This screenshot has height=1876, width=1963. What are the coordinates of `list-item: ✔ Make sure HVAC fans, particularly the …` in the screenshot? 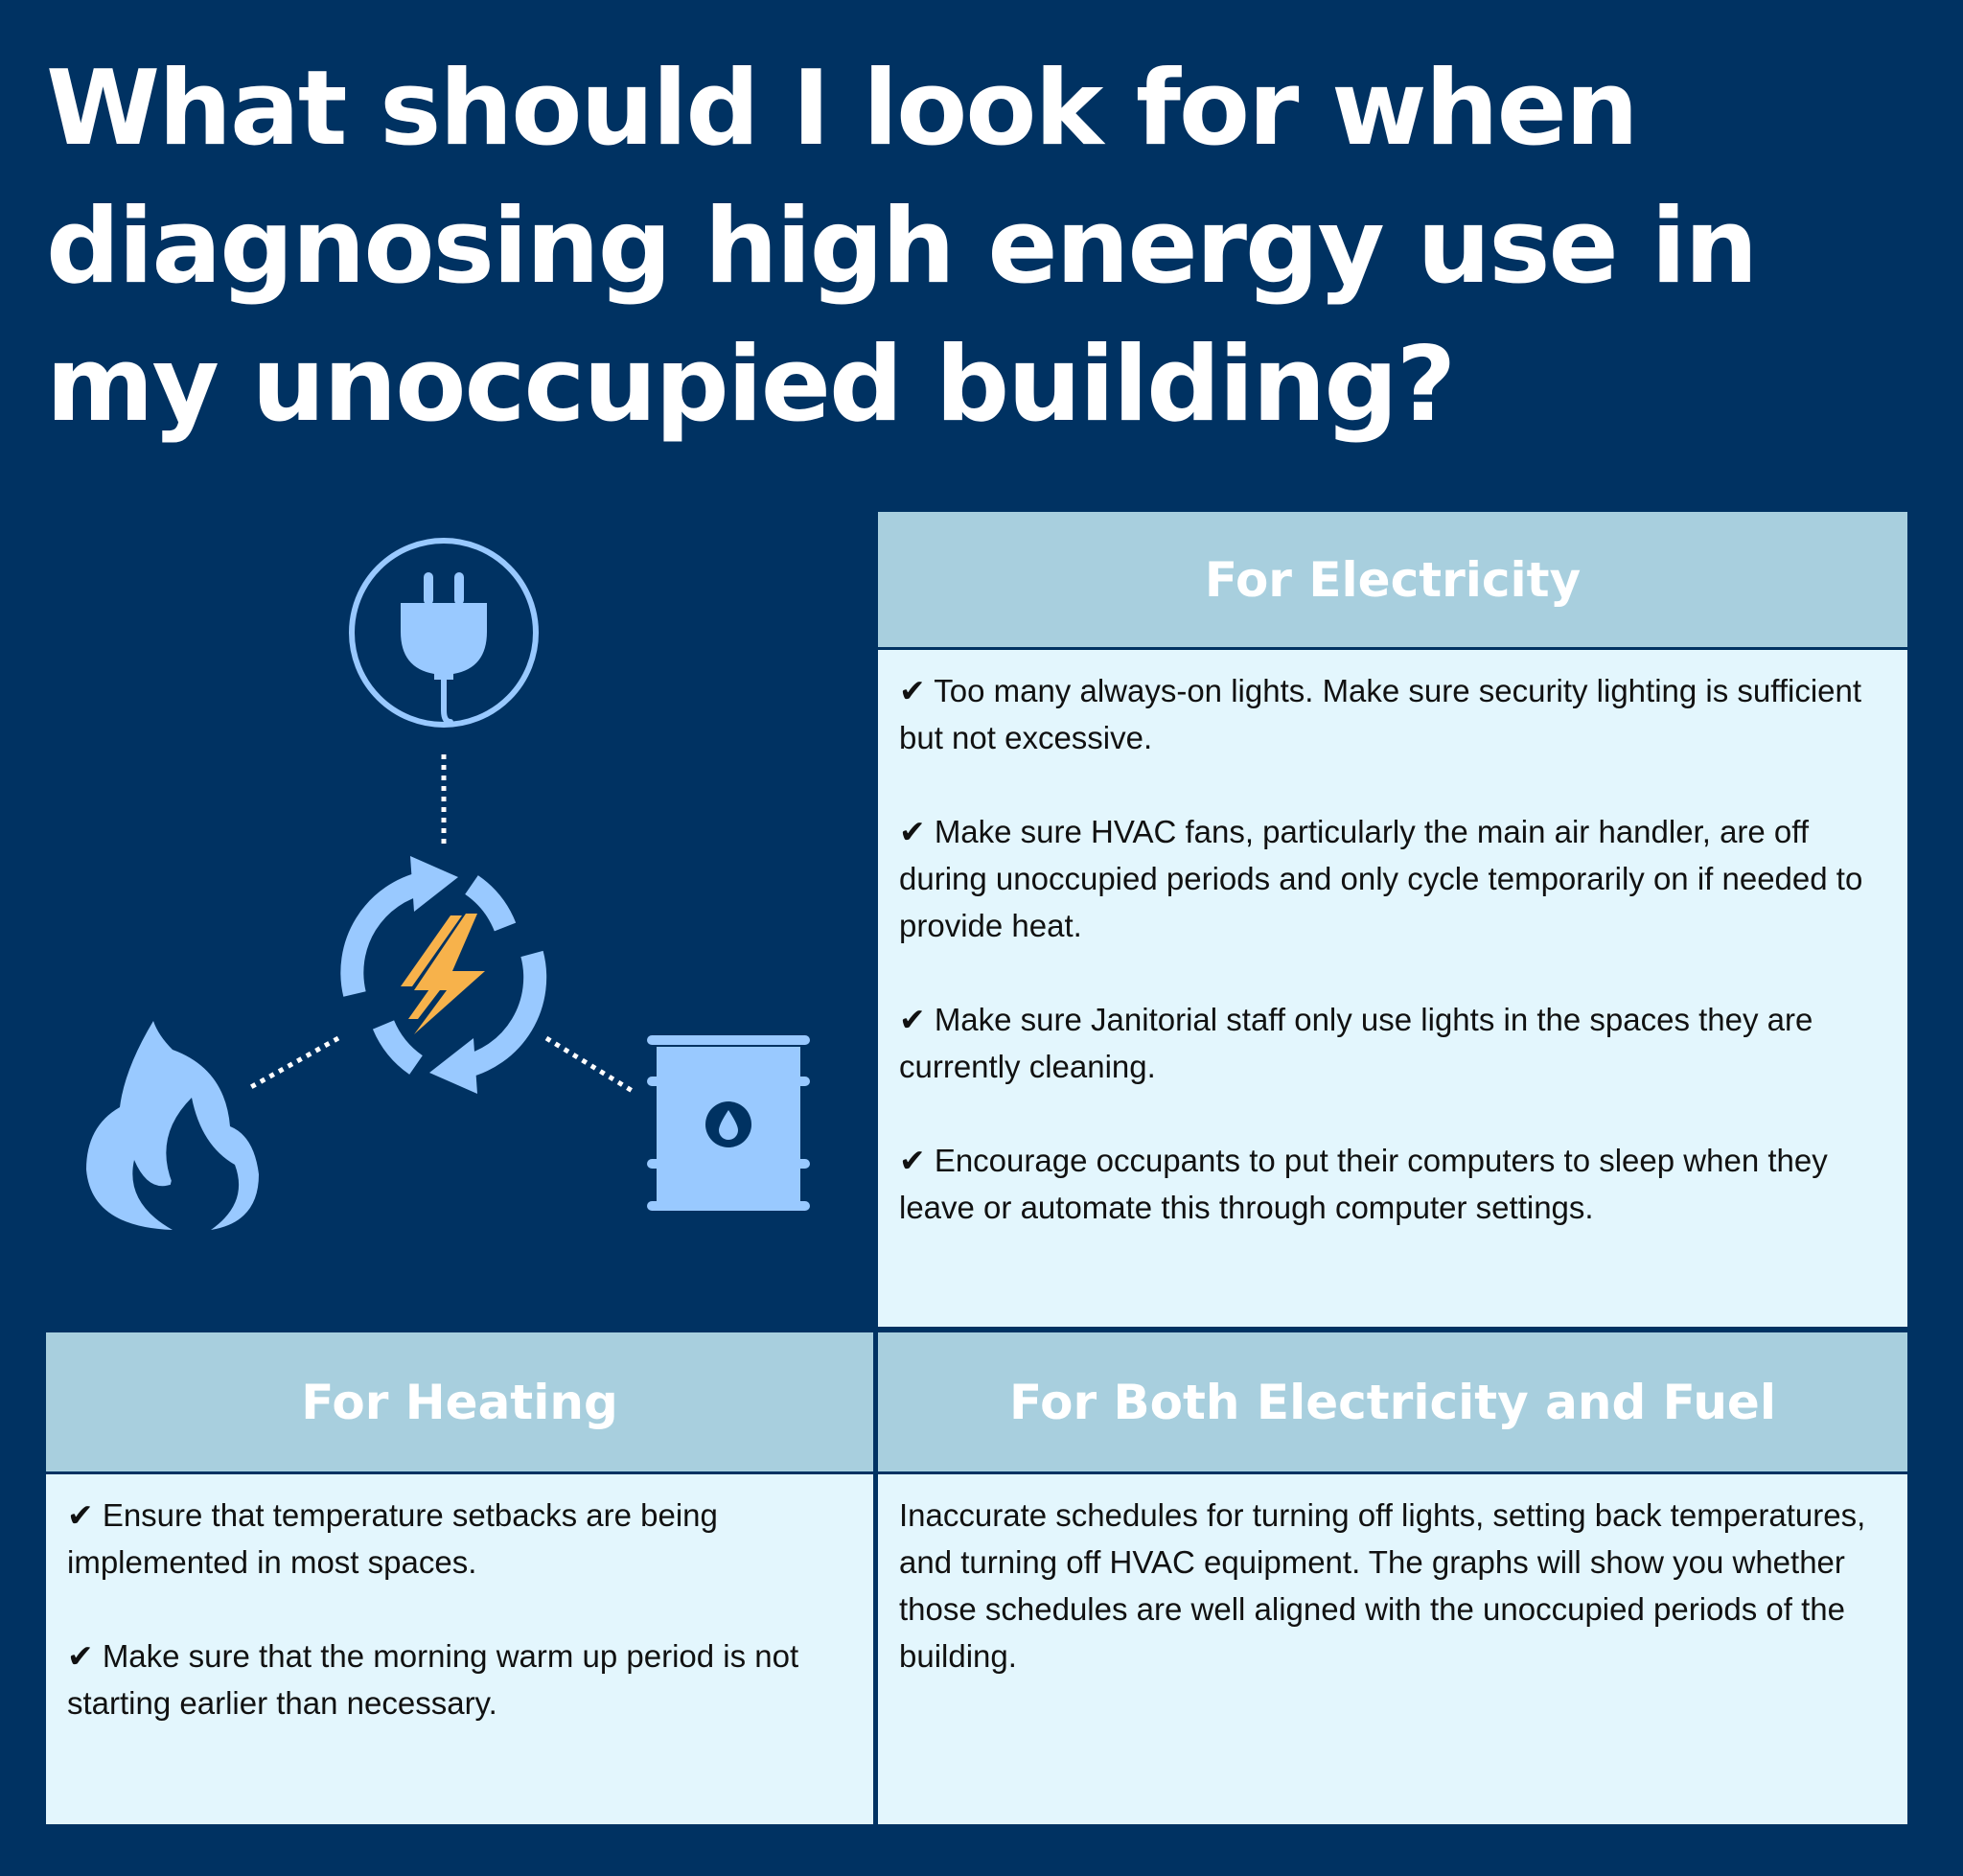 It's located at (1381, 878).